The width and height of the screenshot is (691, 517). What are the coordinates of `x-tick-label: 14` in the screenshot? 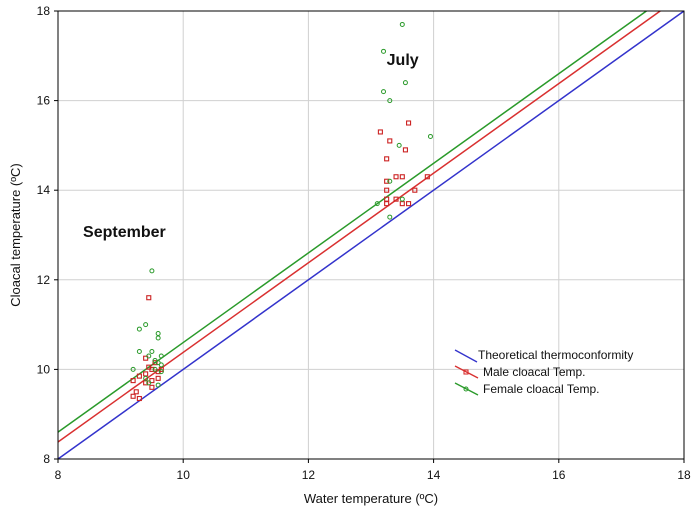 It's located at (434, 475).